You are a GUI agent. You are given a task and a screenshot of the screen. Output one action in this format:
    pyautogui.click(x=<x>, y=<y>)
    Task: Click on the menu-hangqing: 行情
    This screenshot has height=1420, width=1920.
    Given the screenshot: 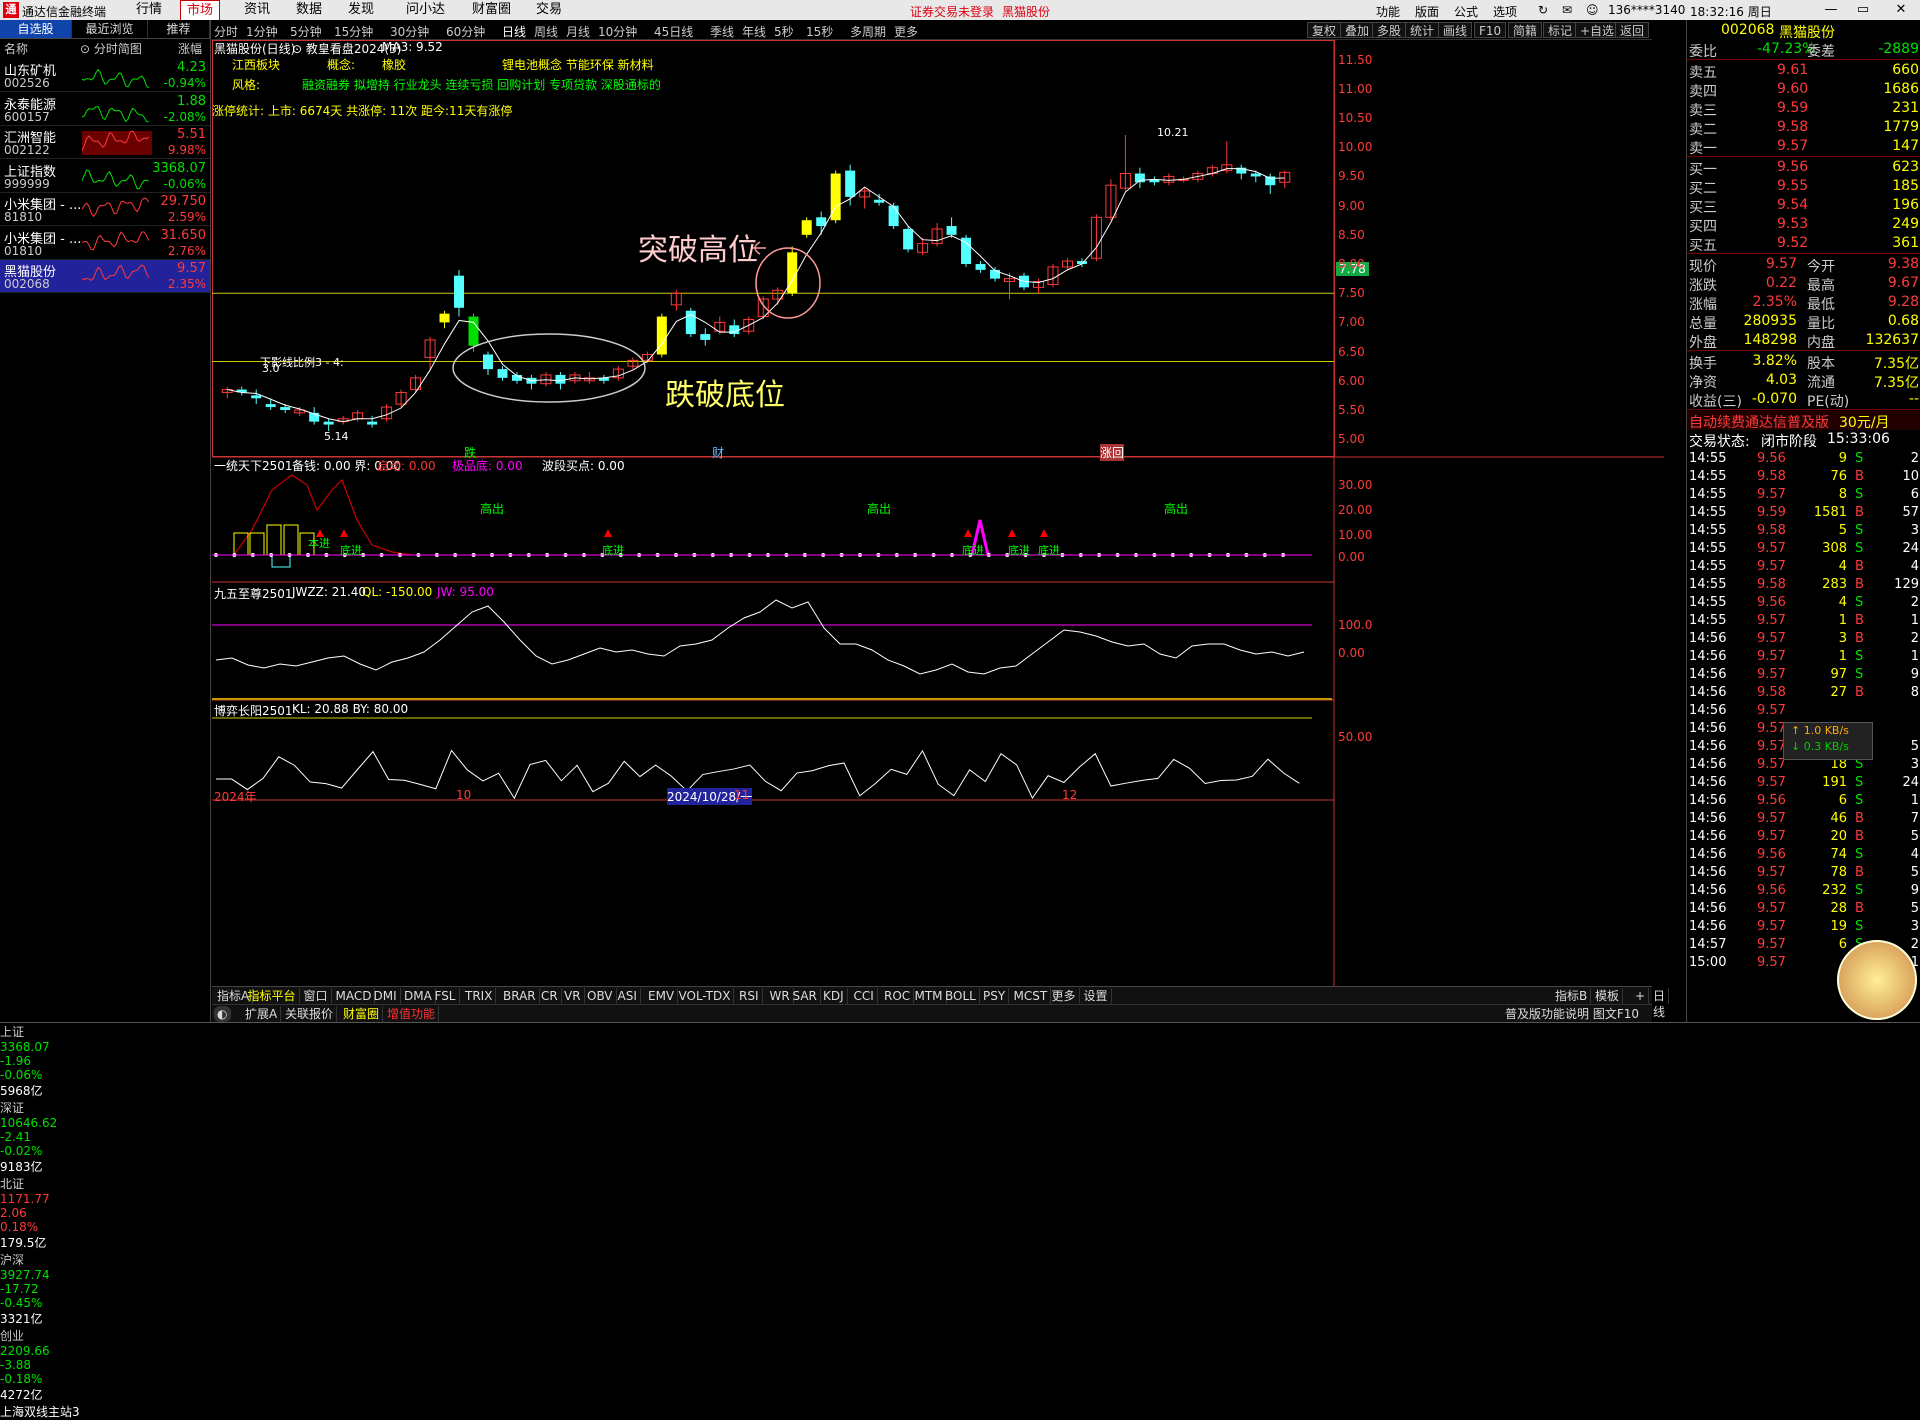 What is the action you would take?
    pyautogui.click(x=149, y=9)
    